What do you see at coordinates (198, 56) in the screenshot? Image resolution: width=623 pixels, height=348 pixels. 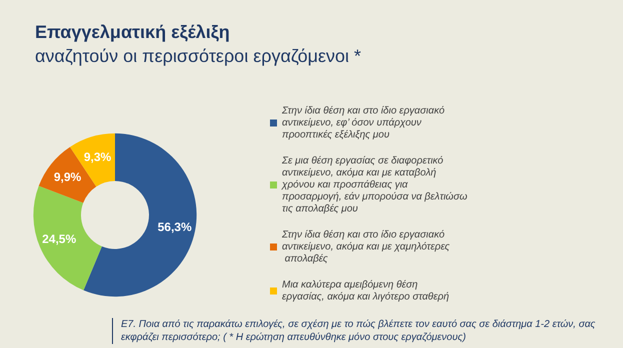 I see `chart-subtitle: αναζητούν οι περισσότεροι εργαζόμενοι *` at bounding box center [198, 56].